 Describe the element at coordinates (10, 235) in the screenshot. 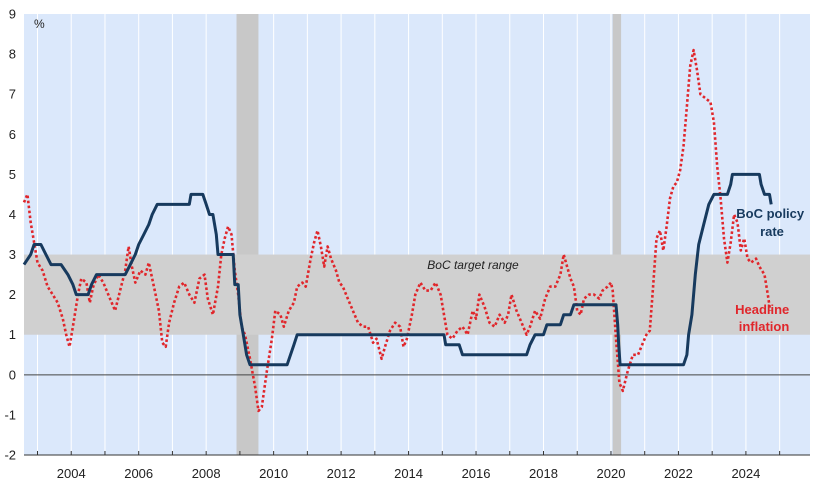

I see `y-axis-labels: -2 -1 0 1 2 3 4 5 6 7 8 9` at that location.